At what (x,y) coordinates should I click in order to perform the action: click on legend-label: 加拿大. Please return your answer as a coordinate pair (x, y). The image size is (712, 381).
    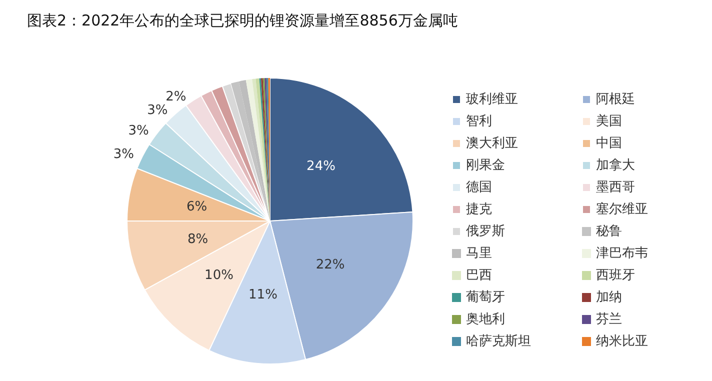
    Looking at the image, I should click on (615, 165).